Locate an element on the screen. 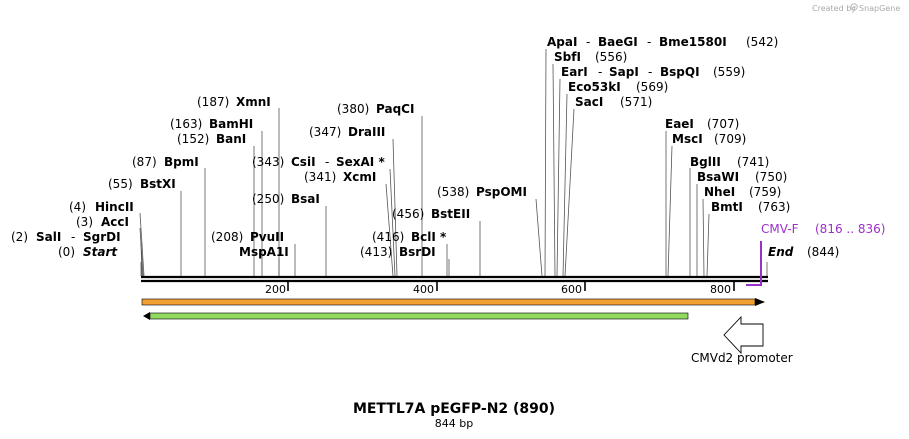 The height and width of the screenshot is (439, 909). site-pos-eaei: (707) is located at coordinates (723, 124).